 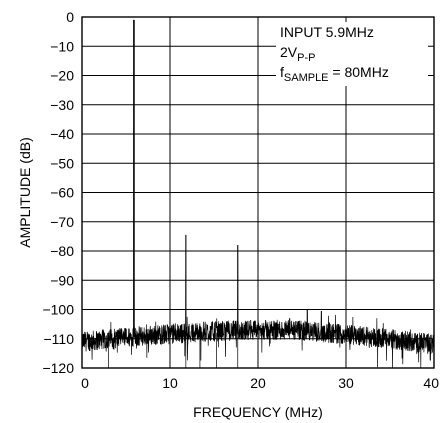 I want to click on y-tick-label: −50, so click(x=62, y=163).